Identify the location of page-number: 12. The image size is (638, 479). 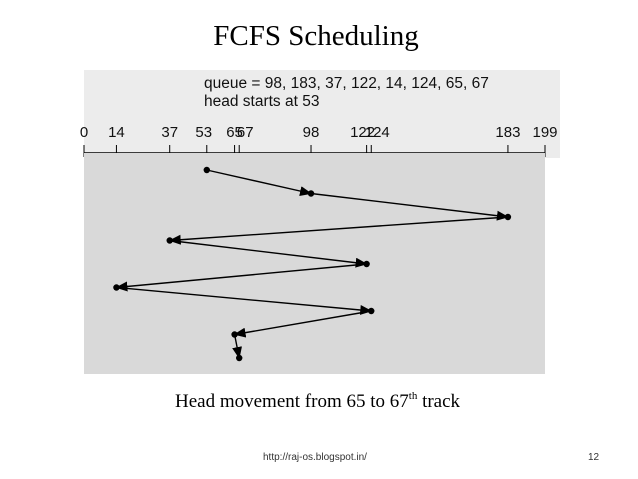
(594, 457).